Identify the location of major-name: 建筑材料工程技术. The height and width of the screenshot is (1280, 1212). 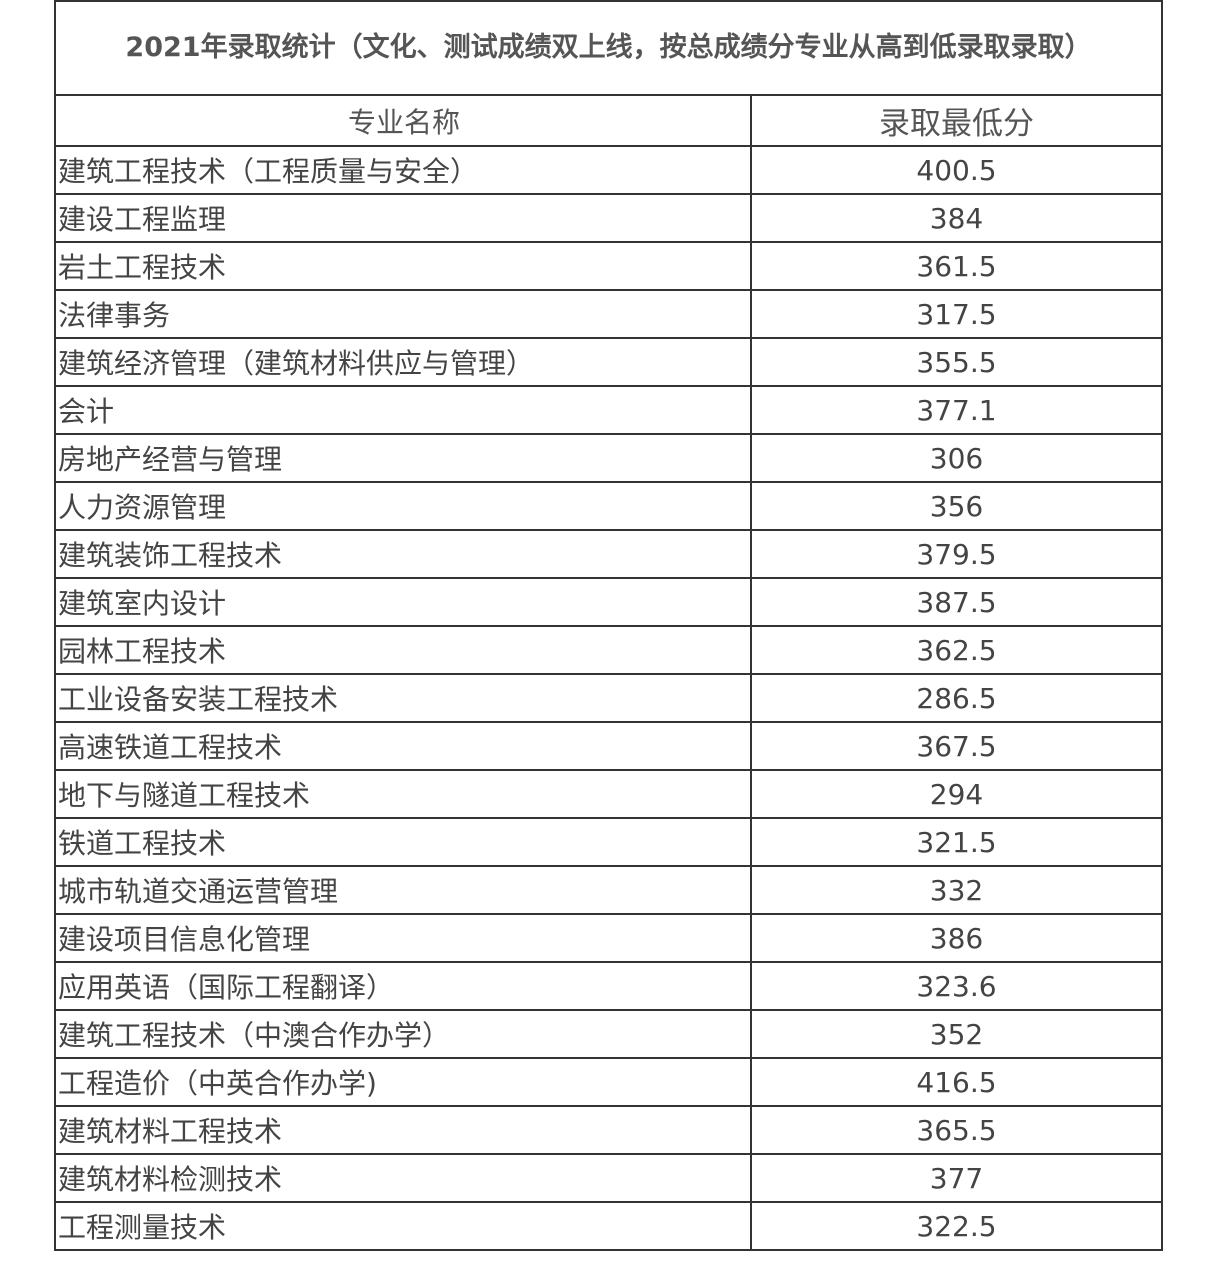
(403, 1130).